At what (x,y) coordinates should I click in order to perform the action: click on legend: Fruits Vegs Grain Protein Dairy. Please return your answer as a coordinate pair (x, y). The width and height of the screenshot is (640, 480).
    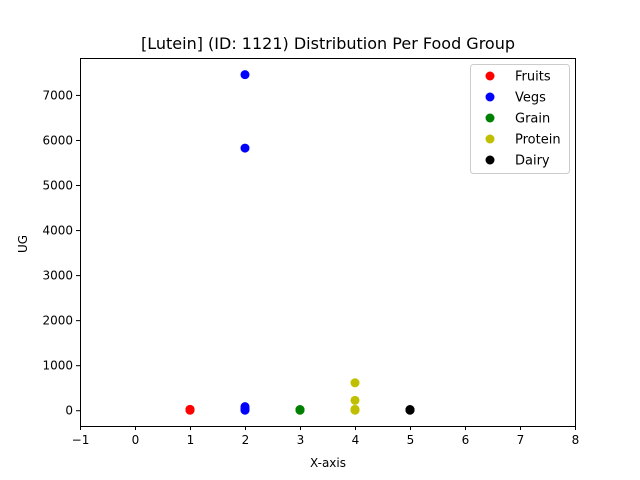
    Looking at the image, I should click on (520, 119).